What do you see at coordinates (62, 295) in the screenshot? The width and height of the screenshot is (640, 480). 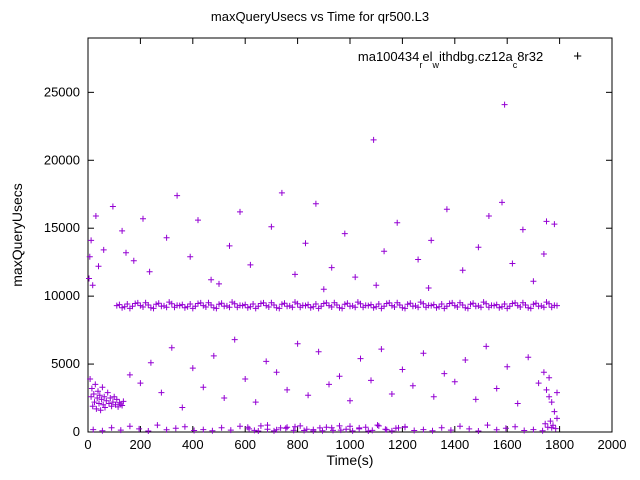 I see `y-tick-label: 10000` at bounding box center [62, 295].